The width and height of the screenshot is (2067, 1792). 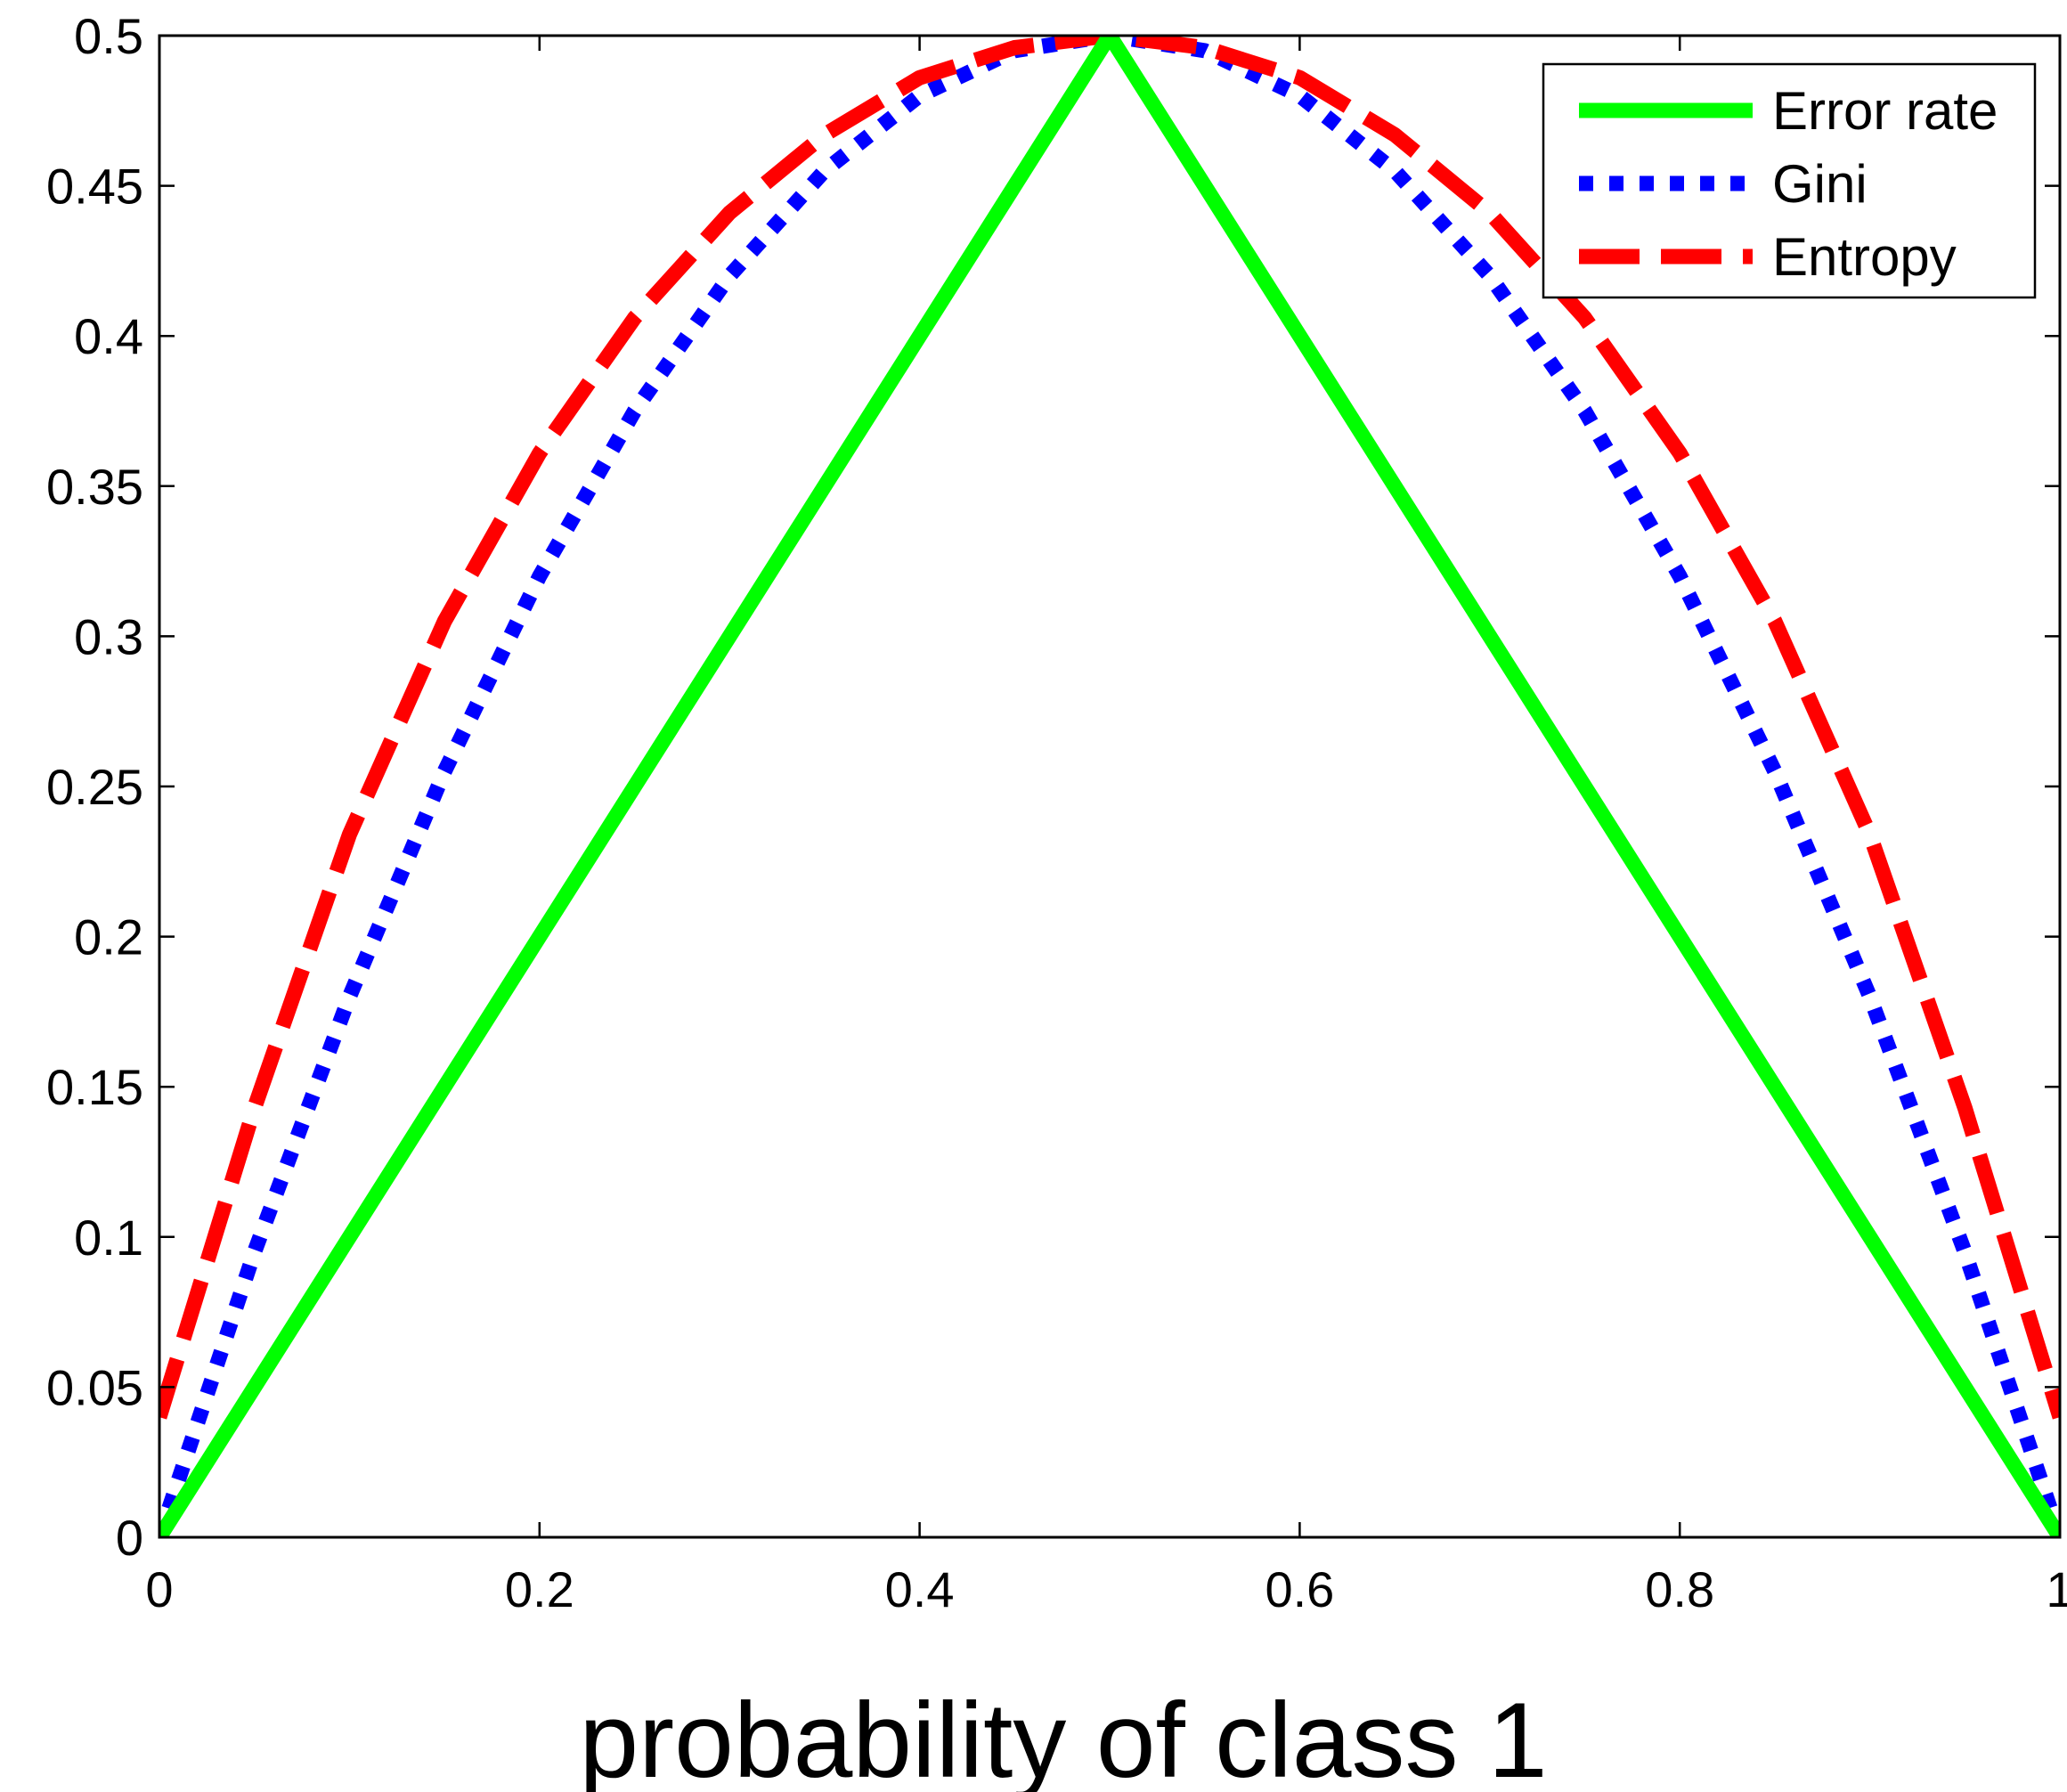 I want to click on y-tick-label: 0.45, so click(x=94, y=187).